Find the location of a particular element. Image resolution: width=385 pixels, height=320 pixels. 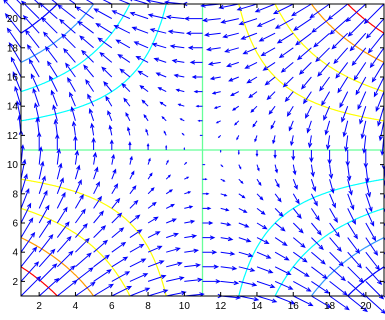

y-tick-label: 18 is located at coordinates (13, 48).